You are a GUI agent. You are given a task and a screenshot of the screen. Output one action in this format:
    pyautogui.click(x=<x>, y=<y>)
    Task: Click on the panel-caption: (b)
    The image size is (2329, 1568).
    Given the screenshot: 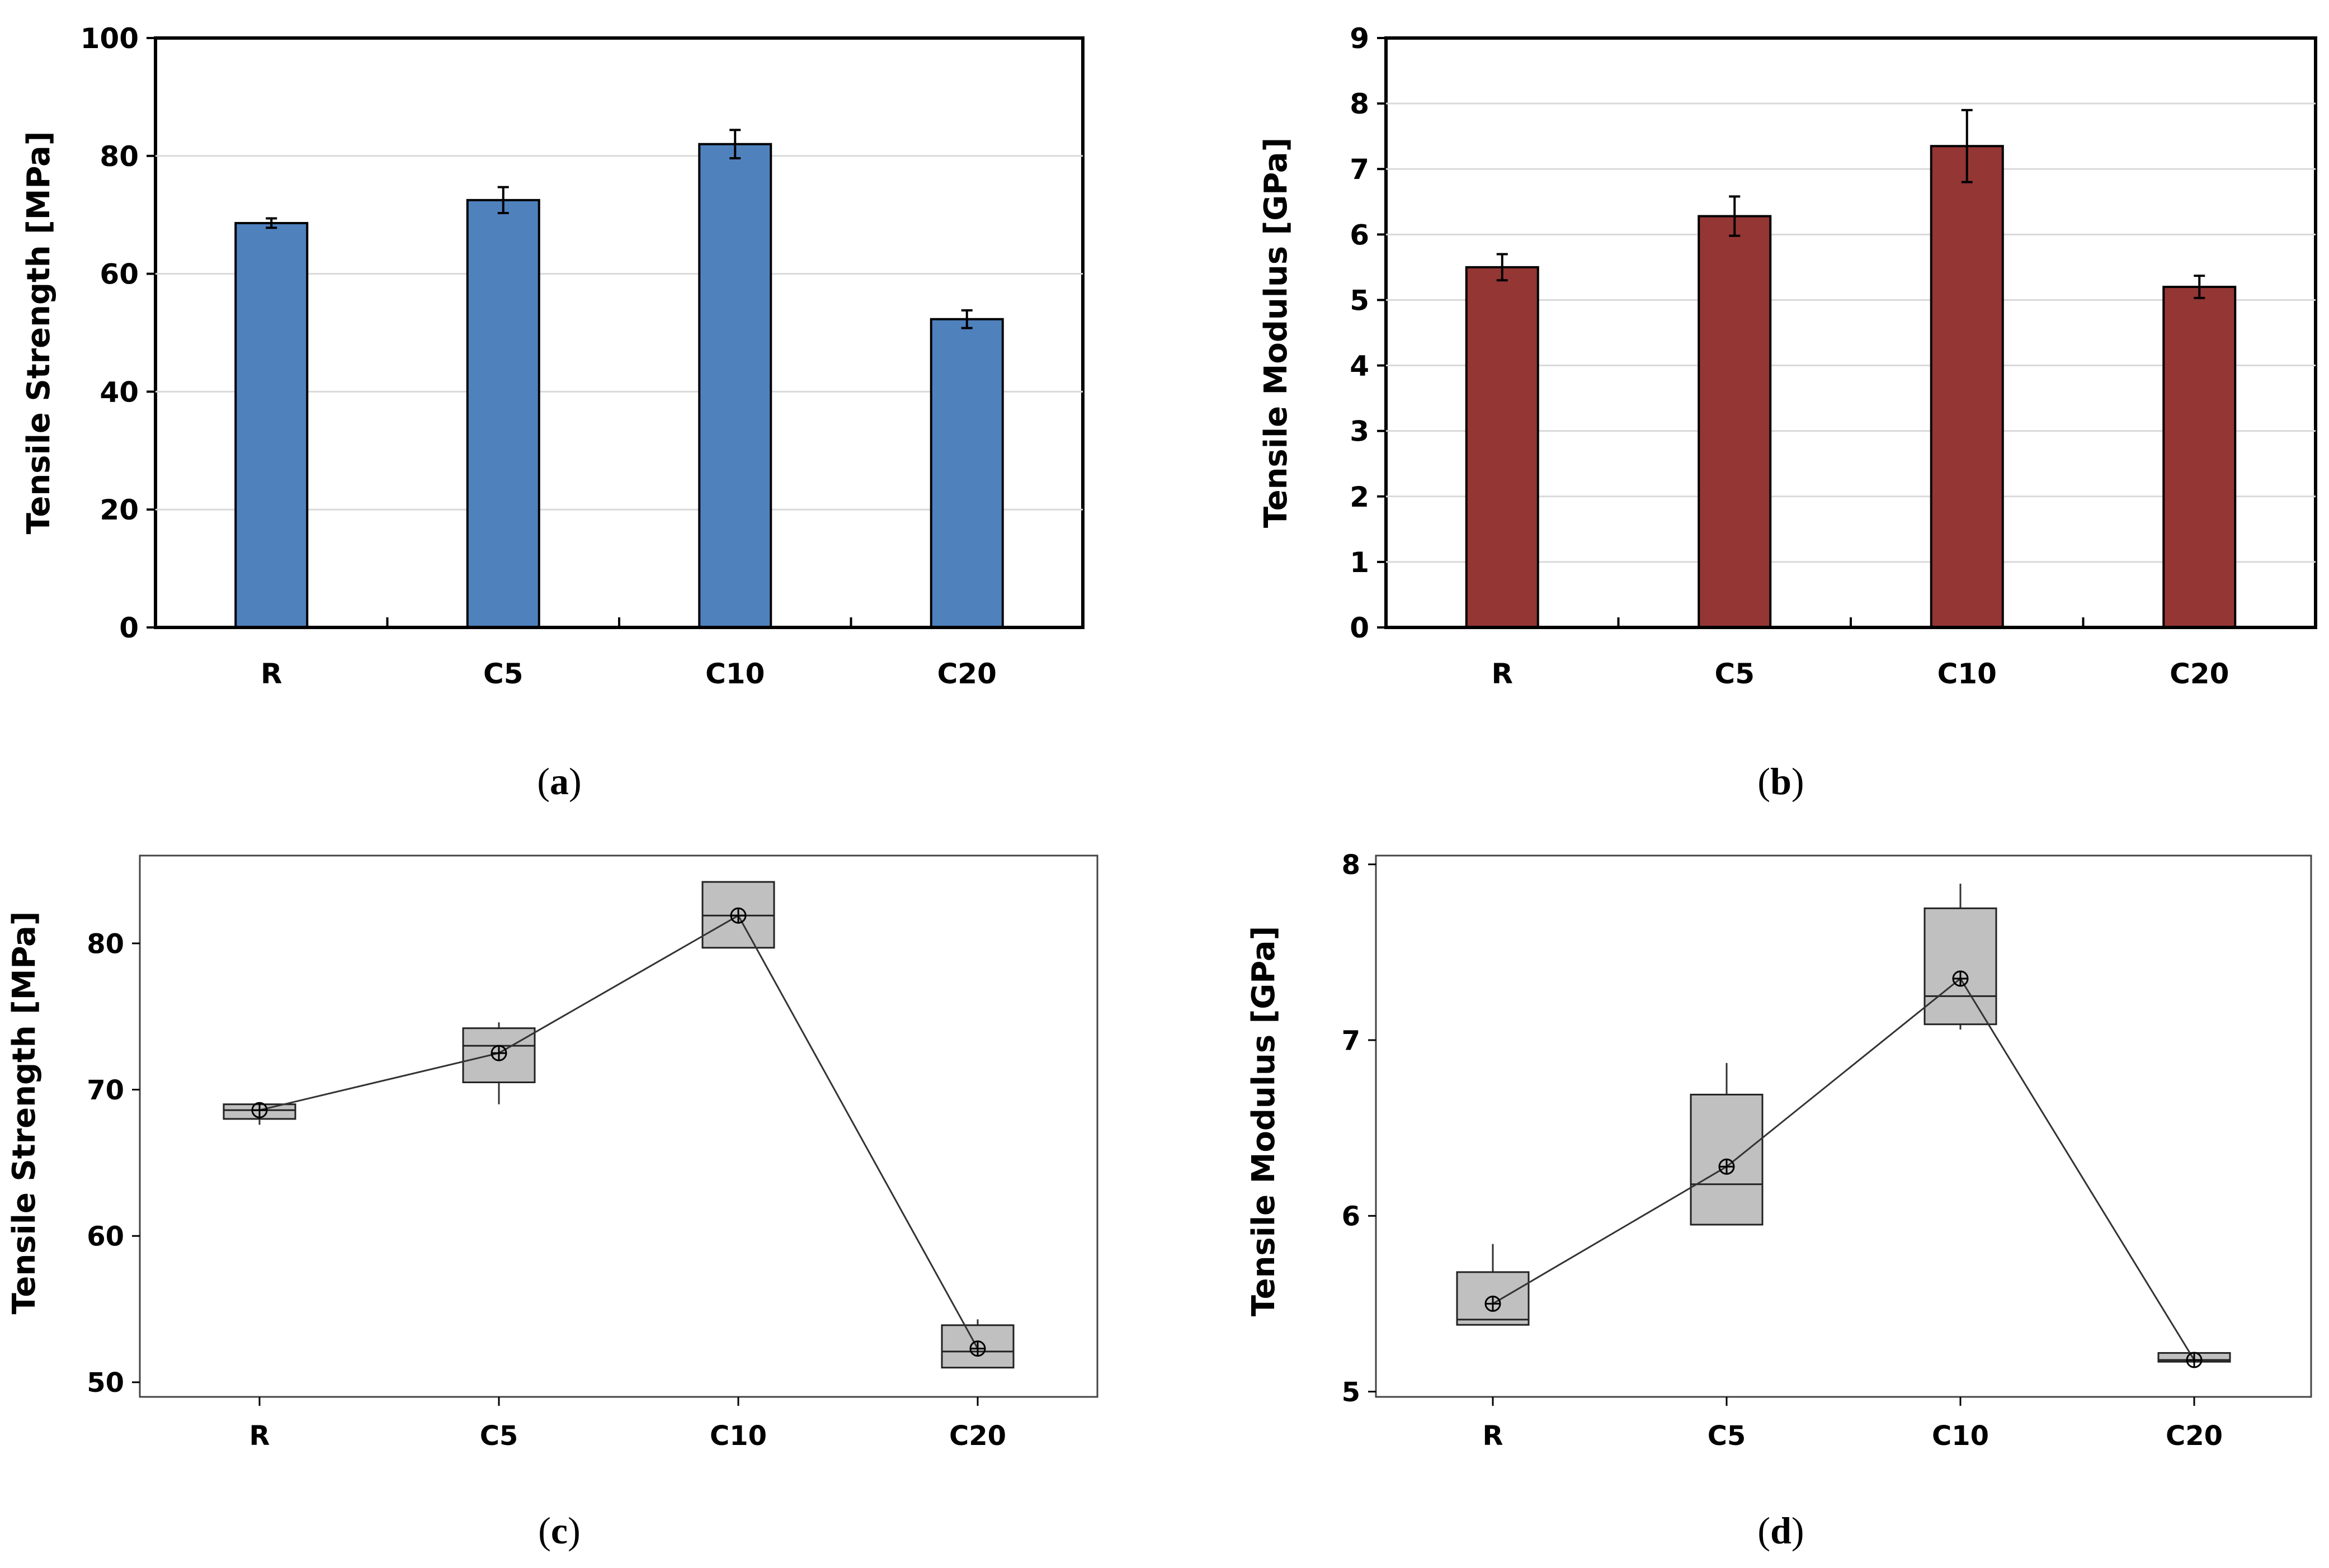 What is the action you would take?
    pyautogui.click(x=1781, y=781)
    